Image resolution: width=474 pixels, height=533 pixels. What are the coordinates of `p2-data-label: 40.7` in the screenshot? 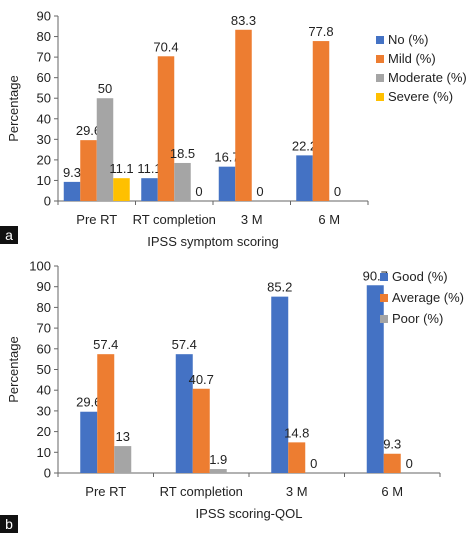 It's located at (201, 379).